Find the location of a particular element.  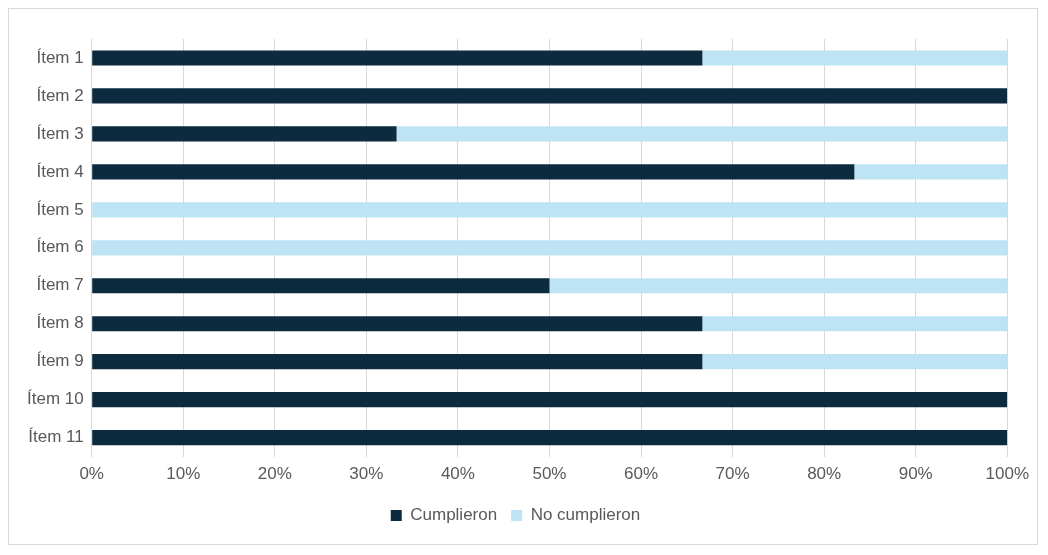

x-tick-label: 70% is located at coordinates (732, 474).